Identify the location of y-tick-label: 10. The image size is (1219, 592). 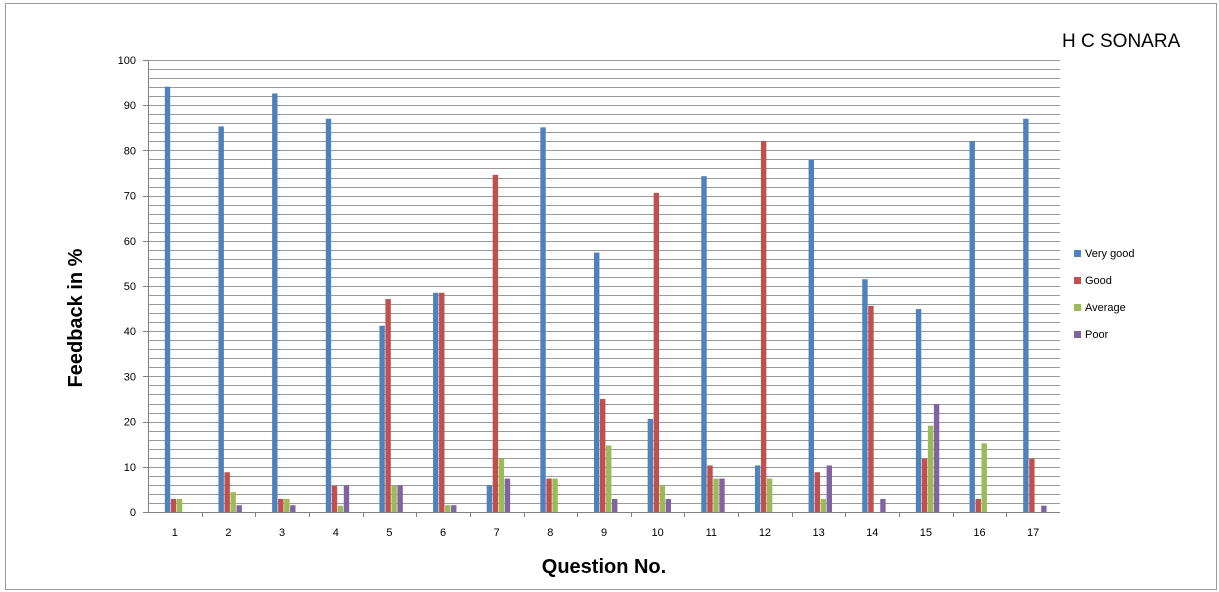
(130, 468).